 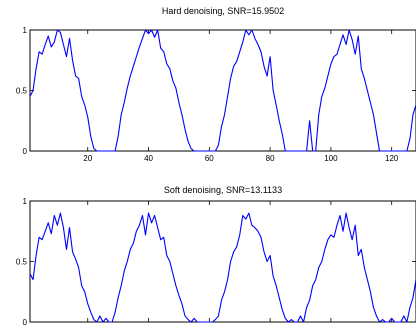 What do you see at coordinates (270, 158) in the screenshot?
I see `hard-x-tick-label: 80` at bounding box center [270, 158].